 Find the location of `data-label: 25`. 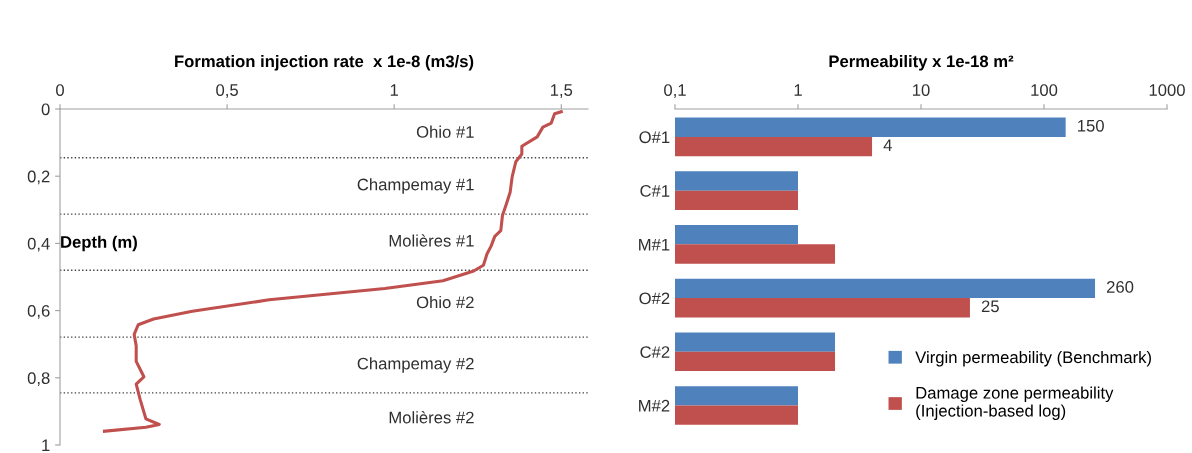

data-label: 25 is located at coordinates (990, 306).